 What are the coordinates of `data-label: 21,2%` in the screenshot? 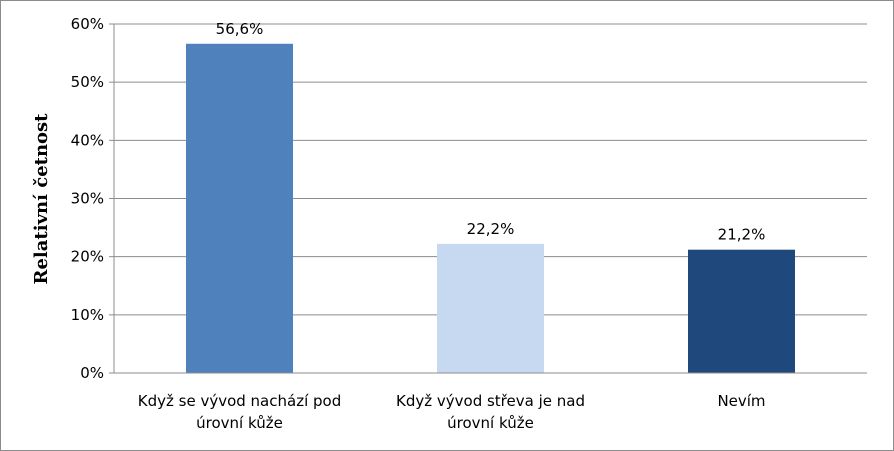 It's located at (742, 235).